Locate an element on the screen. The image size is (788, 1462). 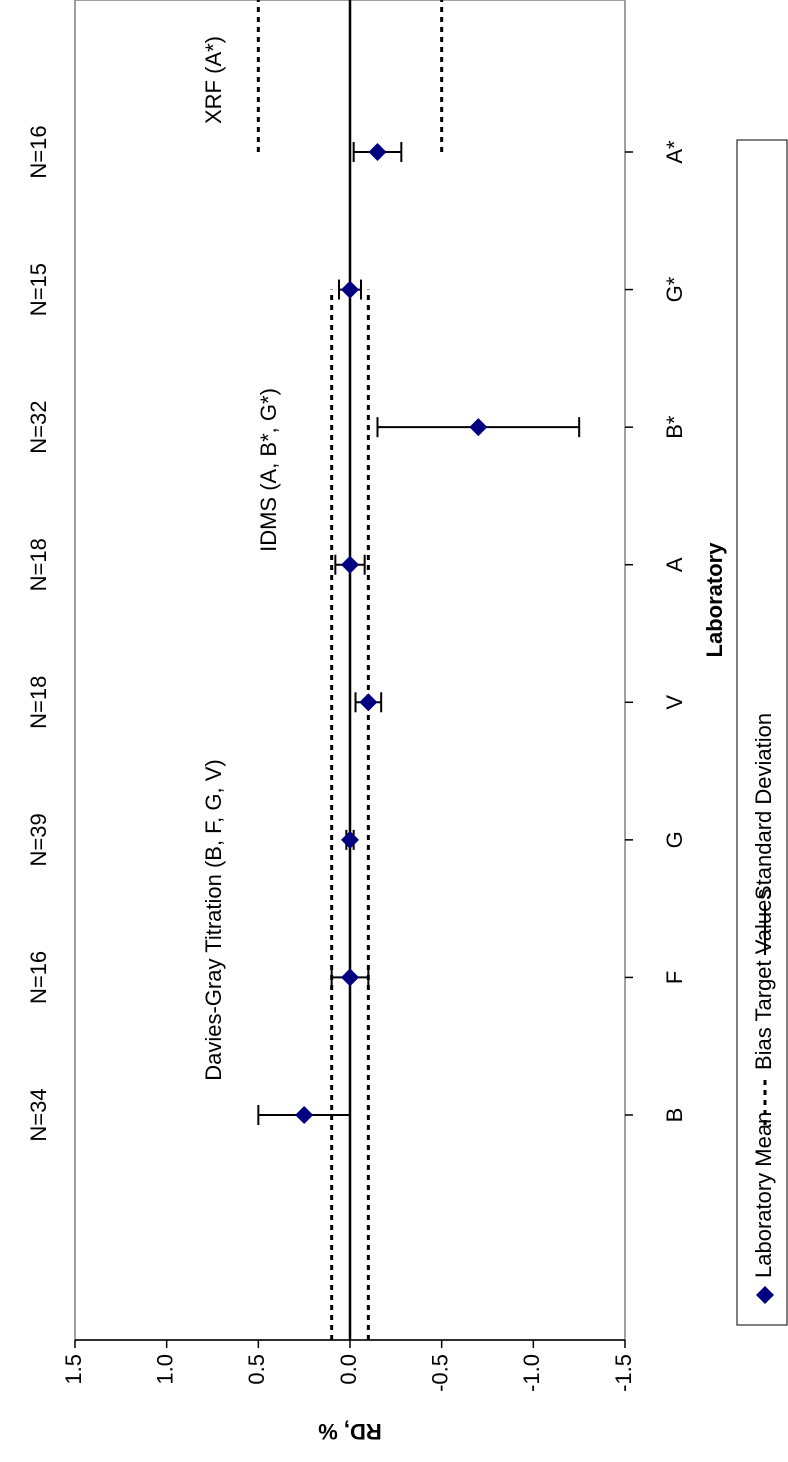
group-label: IDMS (A, B*, G*) is located at coordinates (268, 470).